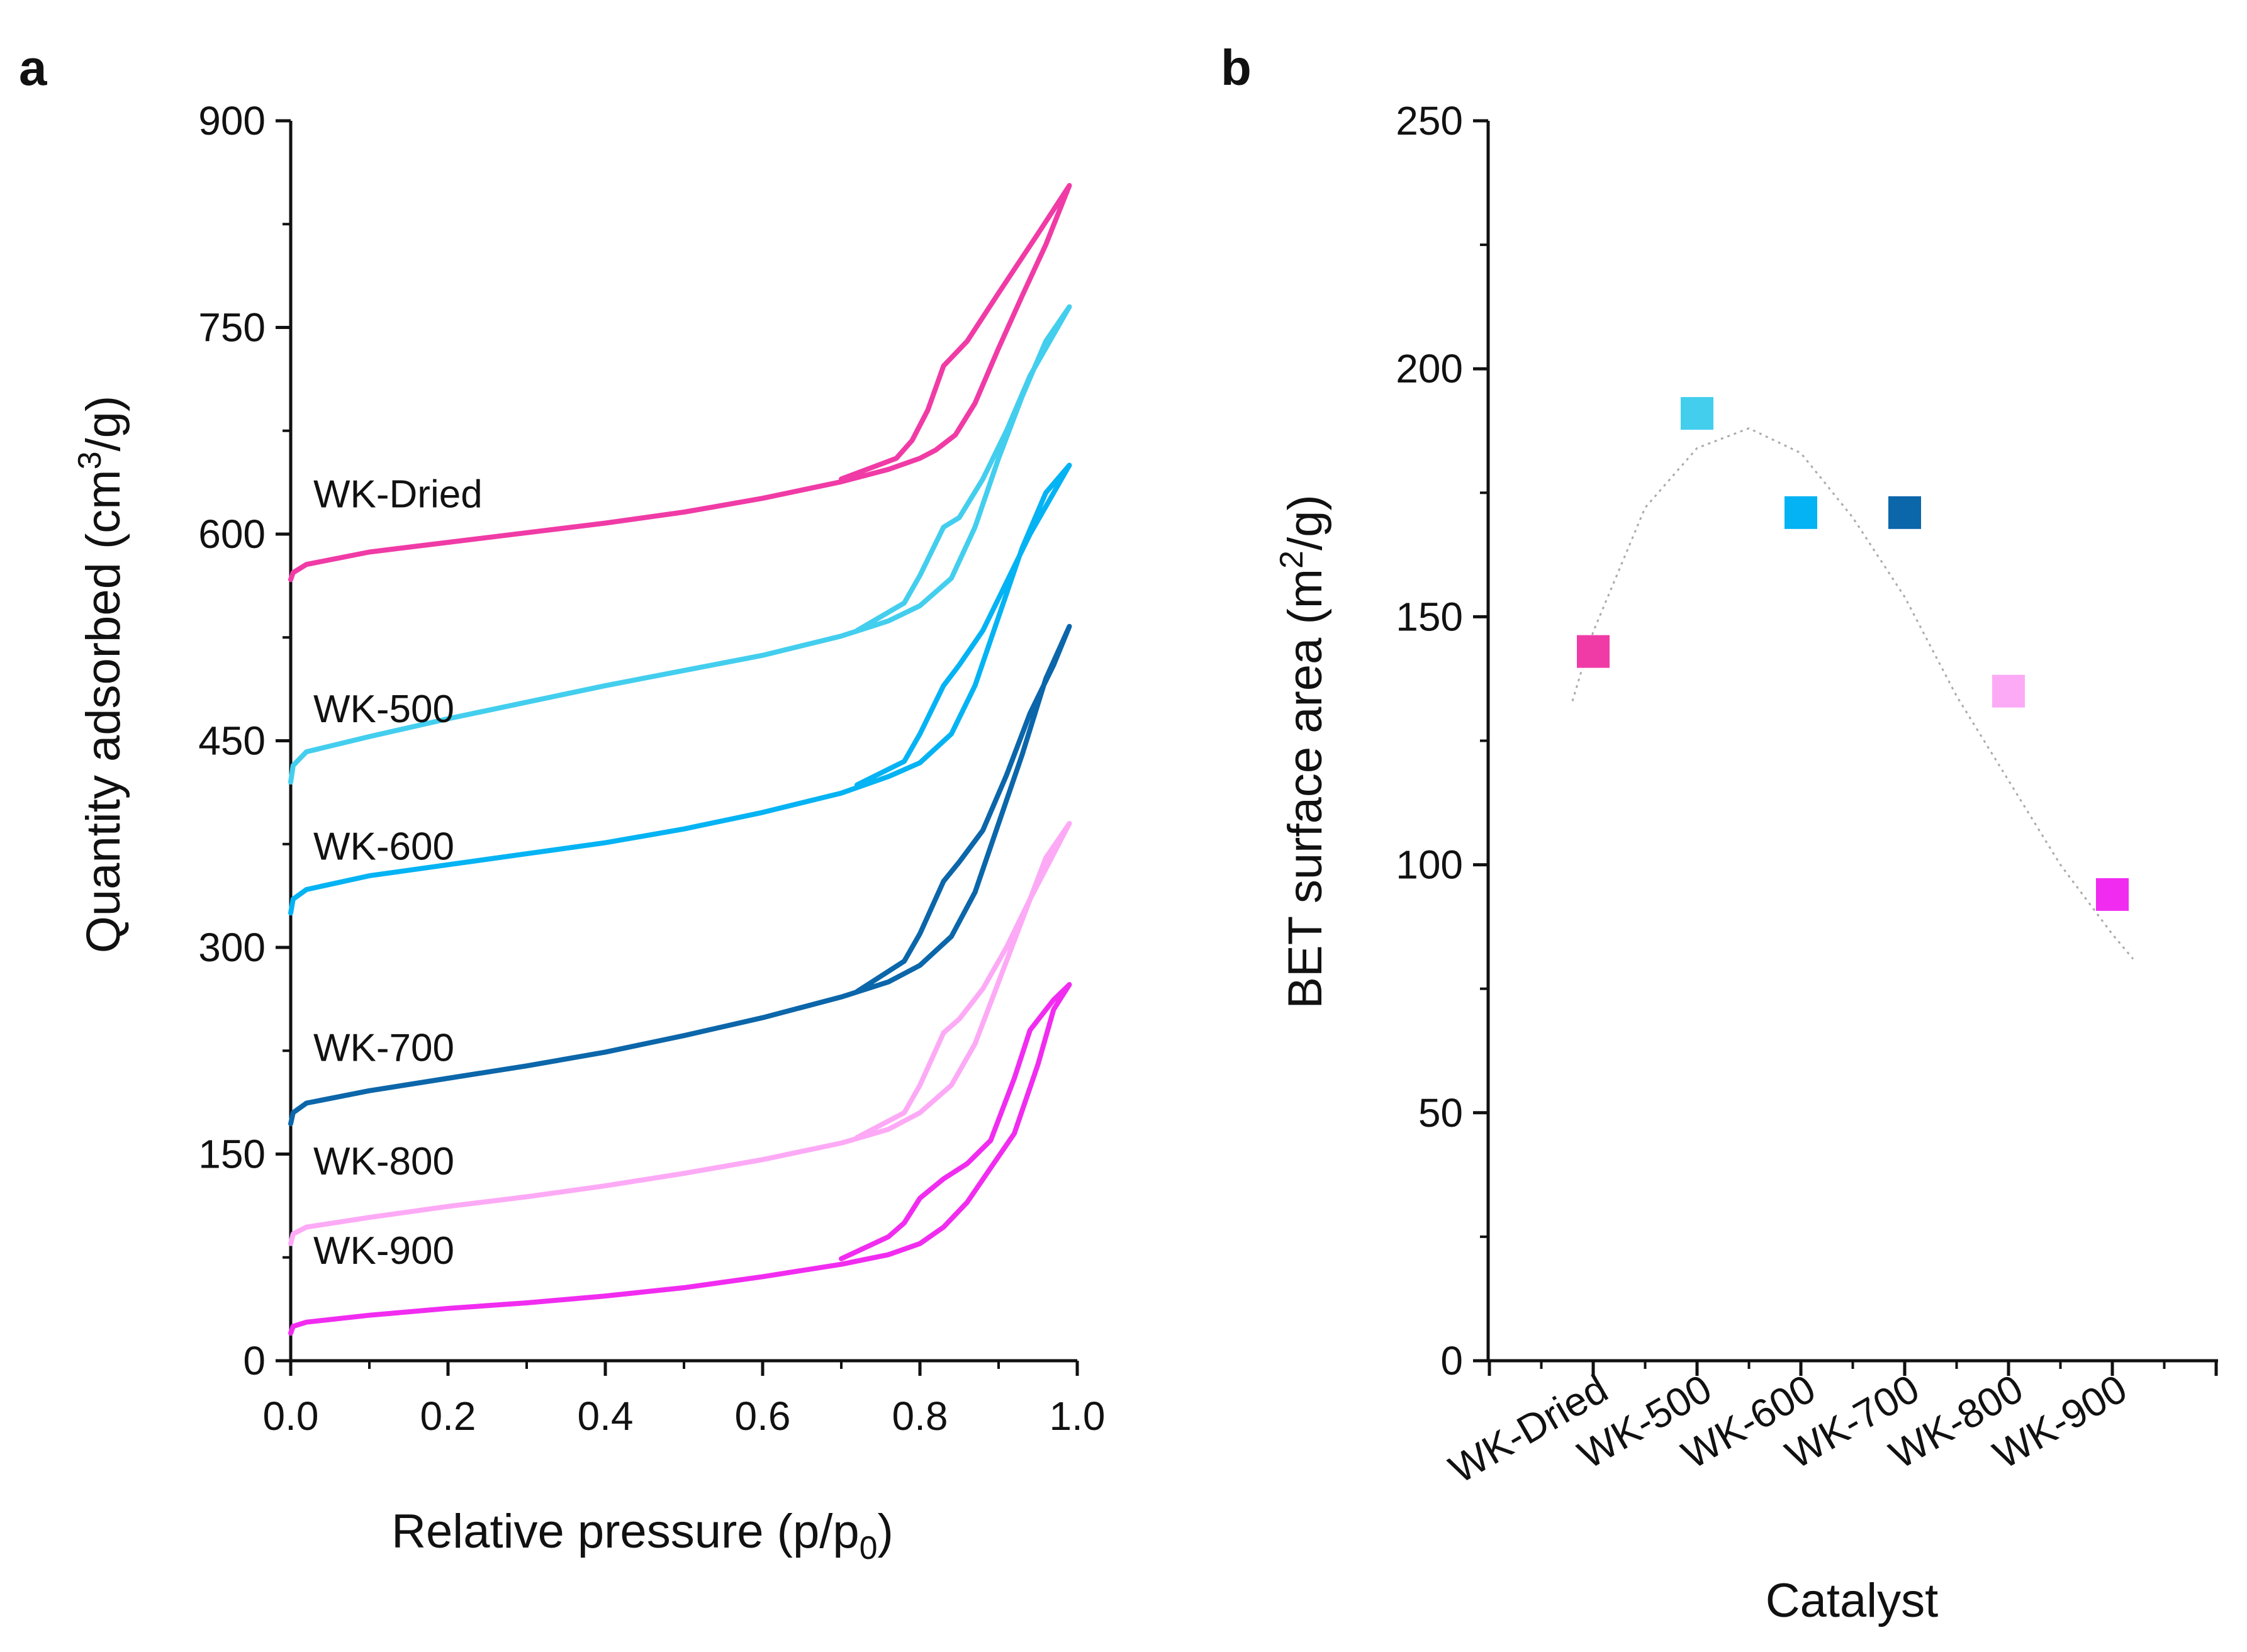 The height and width of the screenshot is (1652, 2247). Describe the element at coordinates (232, 120) in the screenshot. I see `isotherm-y-tick-label: 900` at that location.